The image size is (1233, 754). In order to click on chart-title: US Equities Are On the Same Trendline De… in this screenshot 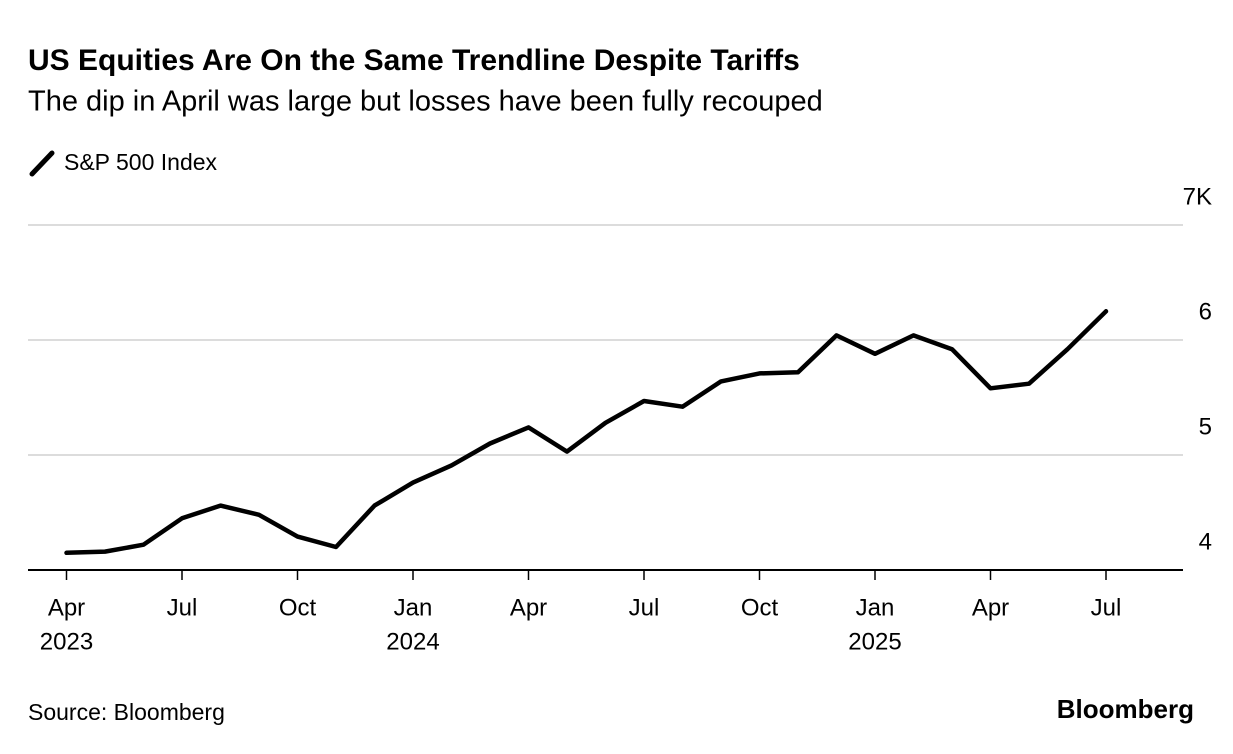, I will do `click(414, 60)`.